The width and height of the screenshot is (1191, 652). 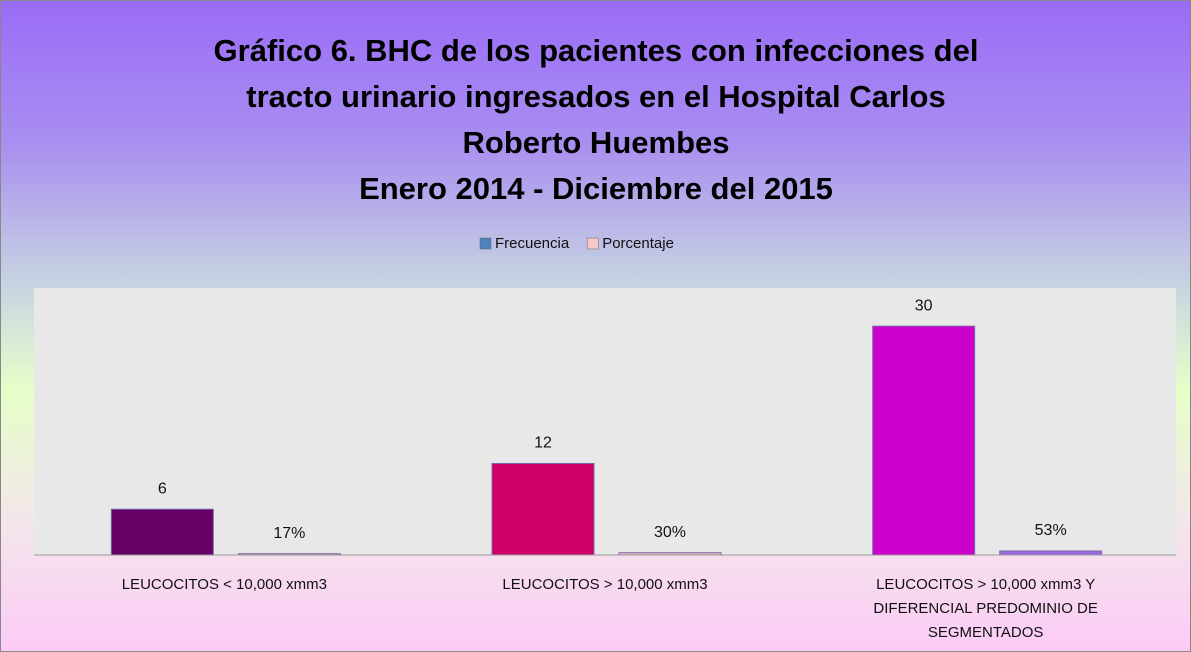 What do you see at coordinates (543, 443) in the screenshot?
I see `data-label: 12` at bounding box center [543, 443].